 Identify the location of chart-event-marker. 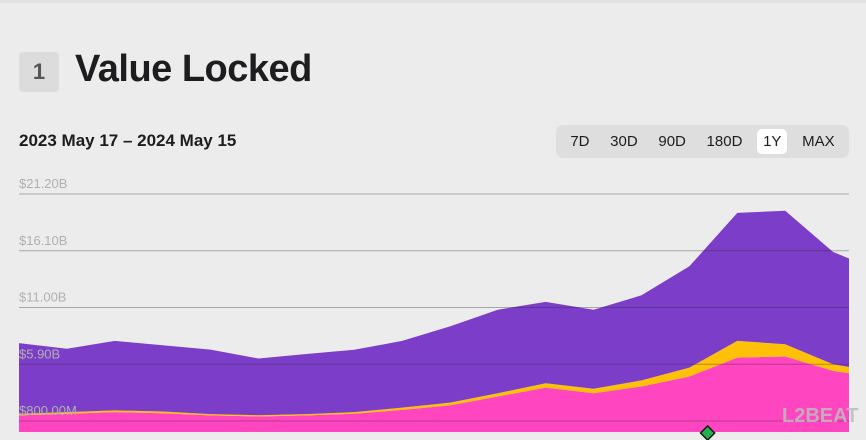
(707, 432).